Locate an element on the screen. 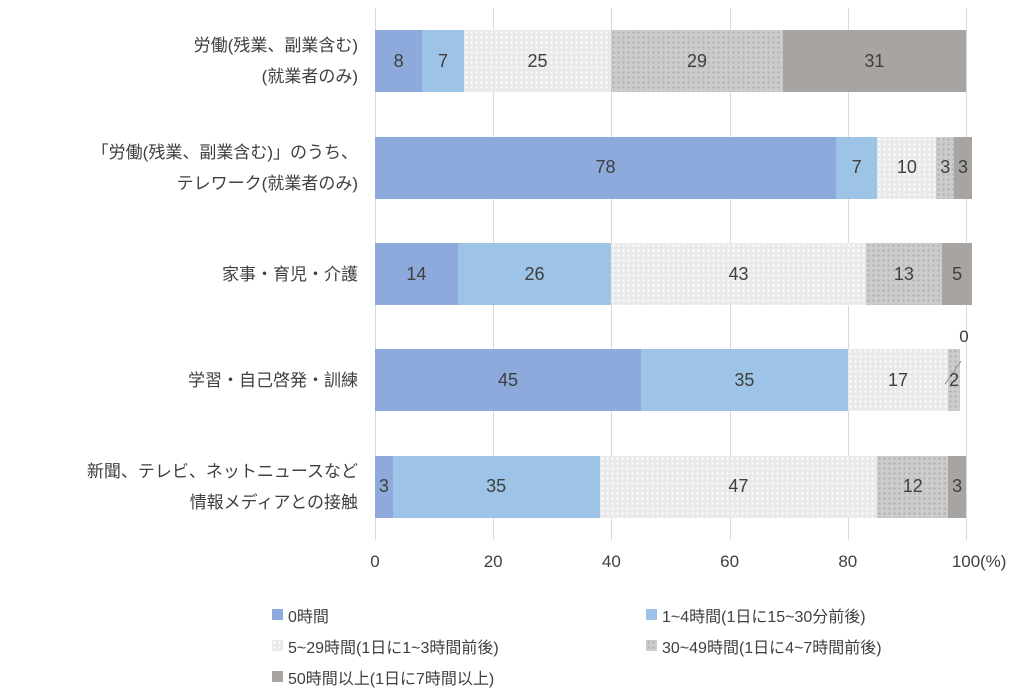  bar-segment-value: 45 is located at coordinates (507, 379).